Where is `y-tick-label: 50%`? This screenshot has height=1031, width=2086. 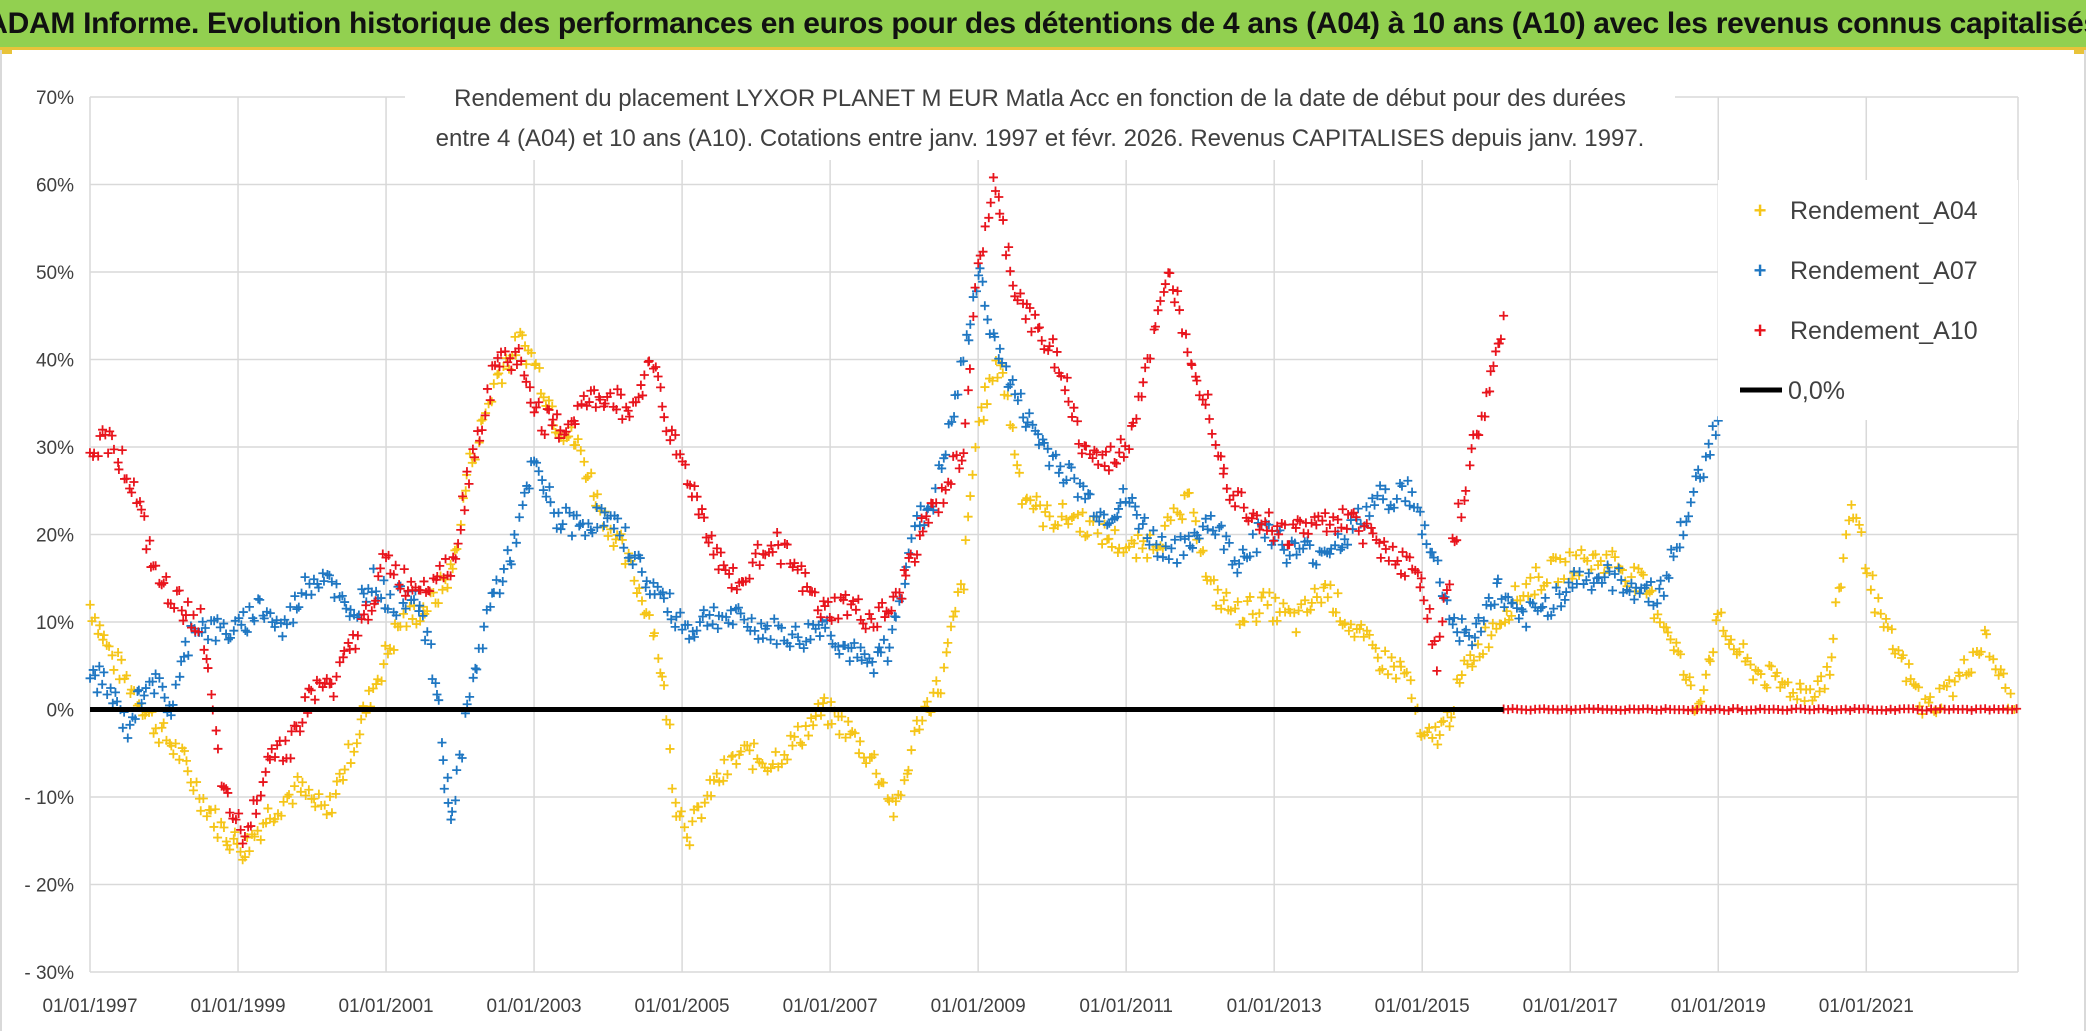
y-tick-label: 50% is located at coordinates (55, 273).